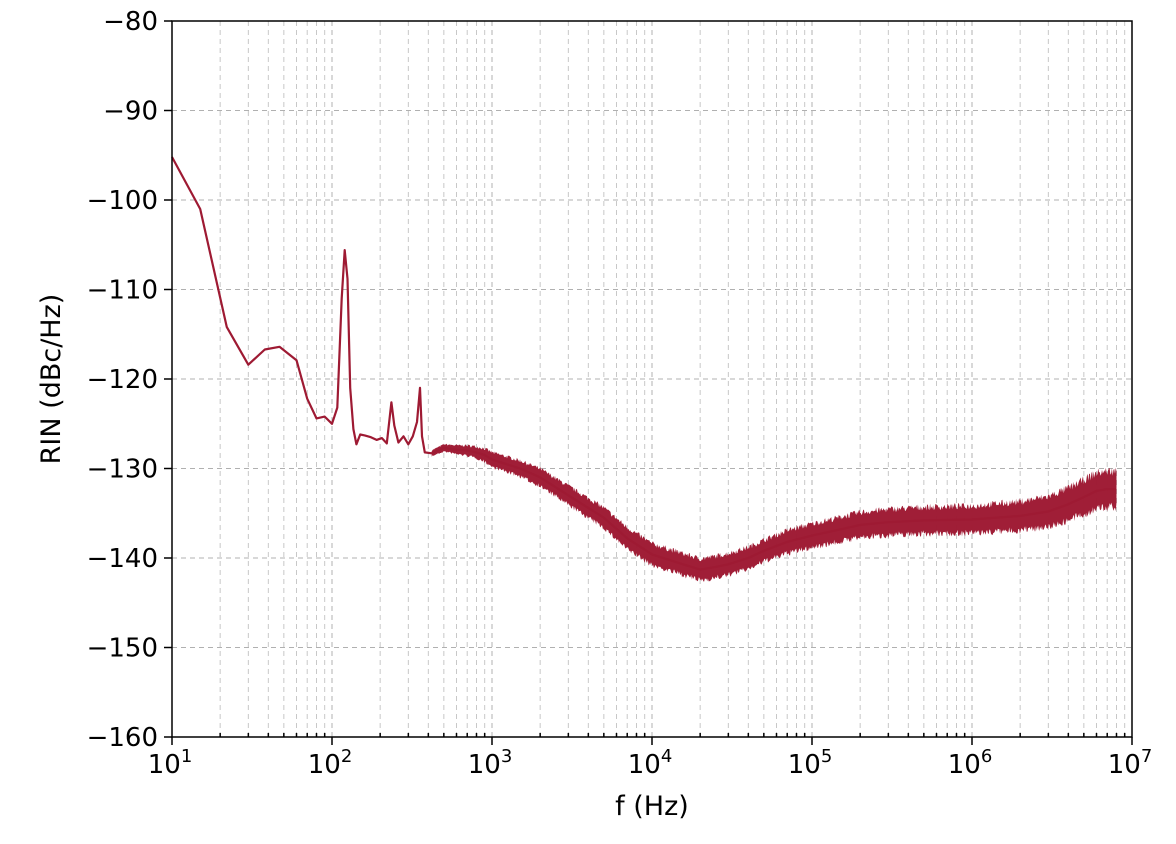  I want to click on x-tick-label: 106, so click(970, 763).